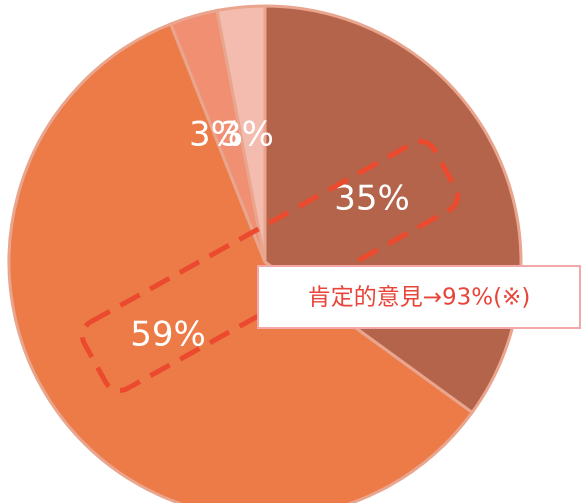 This screenshot has width=585, height=503. I want to click on slice, so click(241, 133).